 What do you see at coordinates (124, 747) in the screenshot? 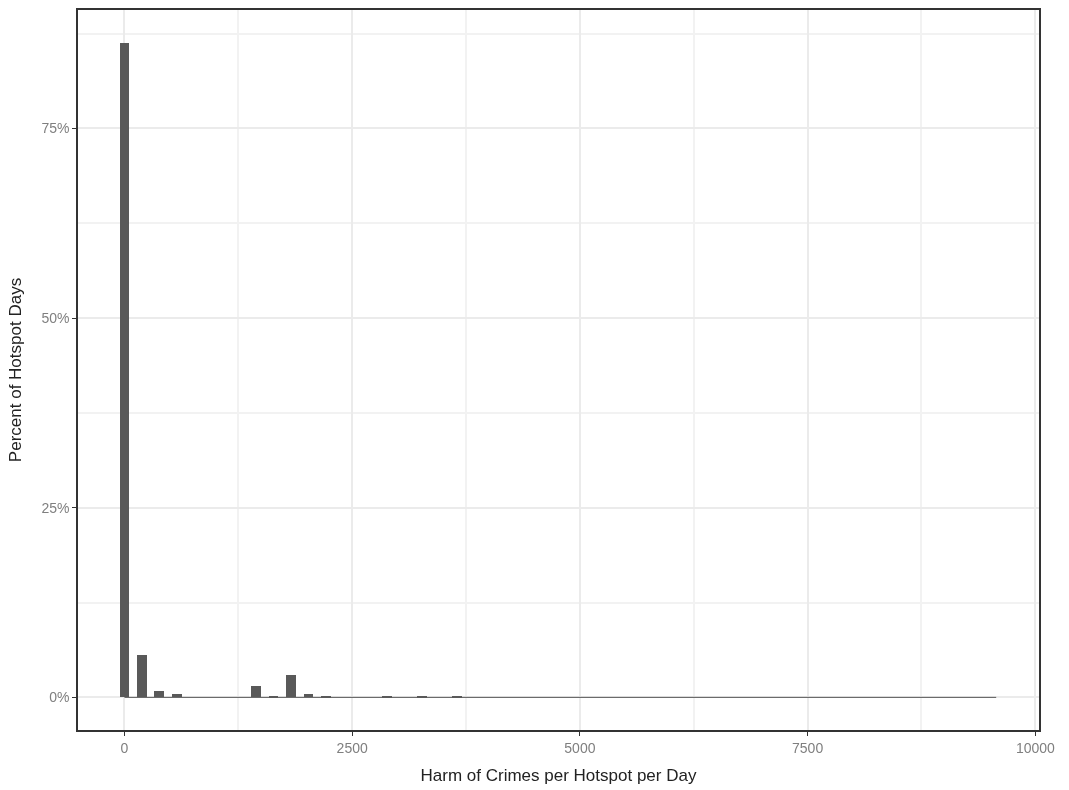
I see `x-tick-label: 0` at bounding box center [124, 747].